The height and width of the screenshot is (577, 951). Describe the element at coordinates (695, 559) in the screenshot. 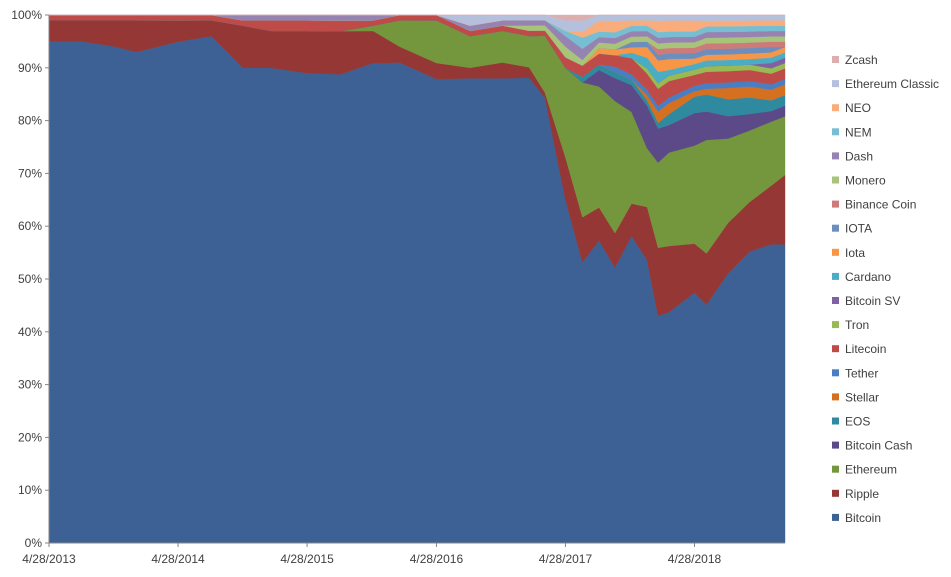

I see `x-tick-label: 4/28/2018` at that location.